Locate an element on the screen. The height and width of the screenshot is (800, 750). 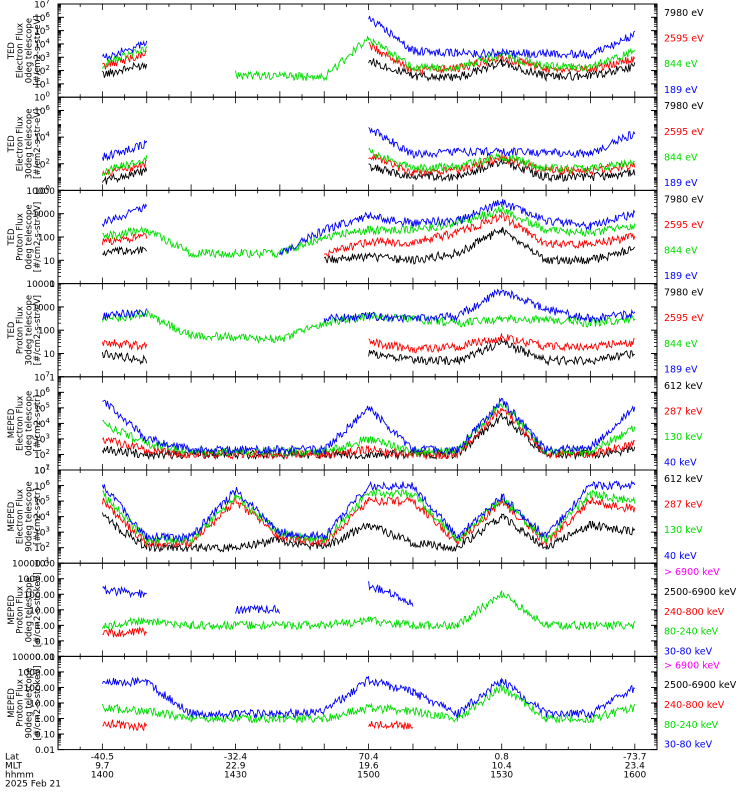
legend-entry: 240-800 keV is located at coordinates (694, 705).